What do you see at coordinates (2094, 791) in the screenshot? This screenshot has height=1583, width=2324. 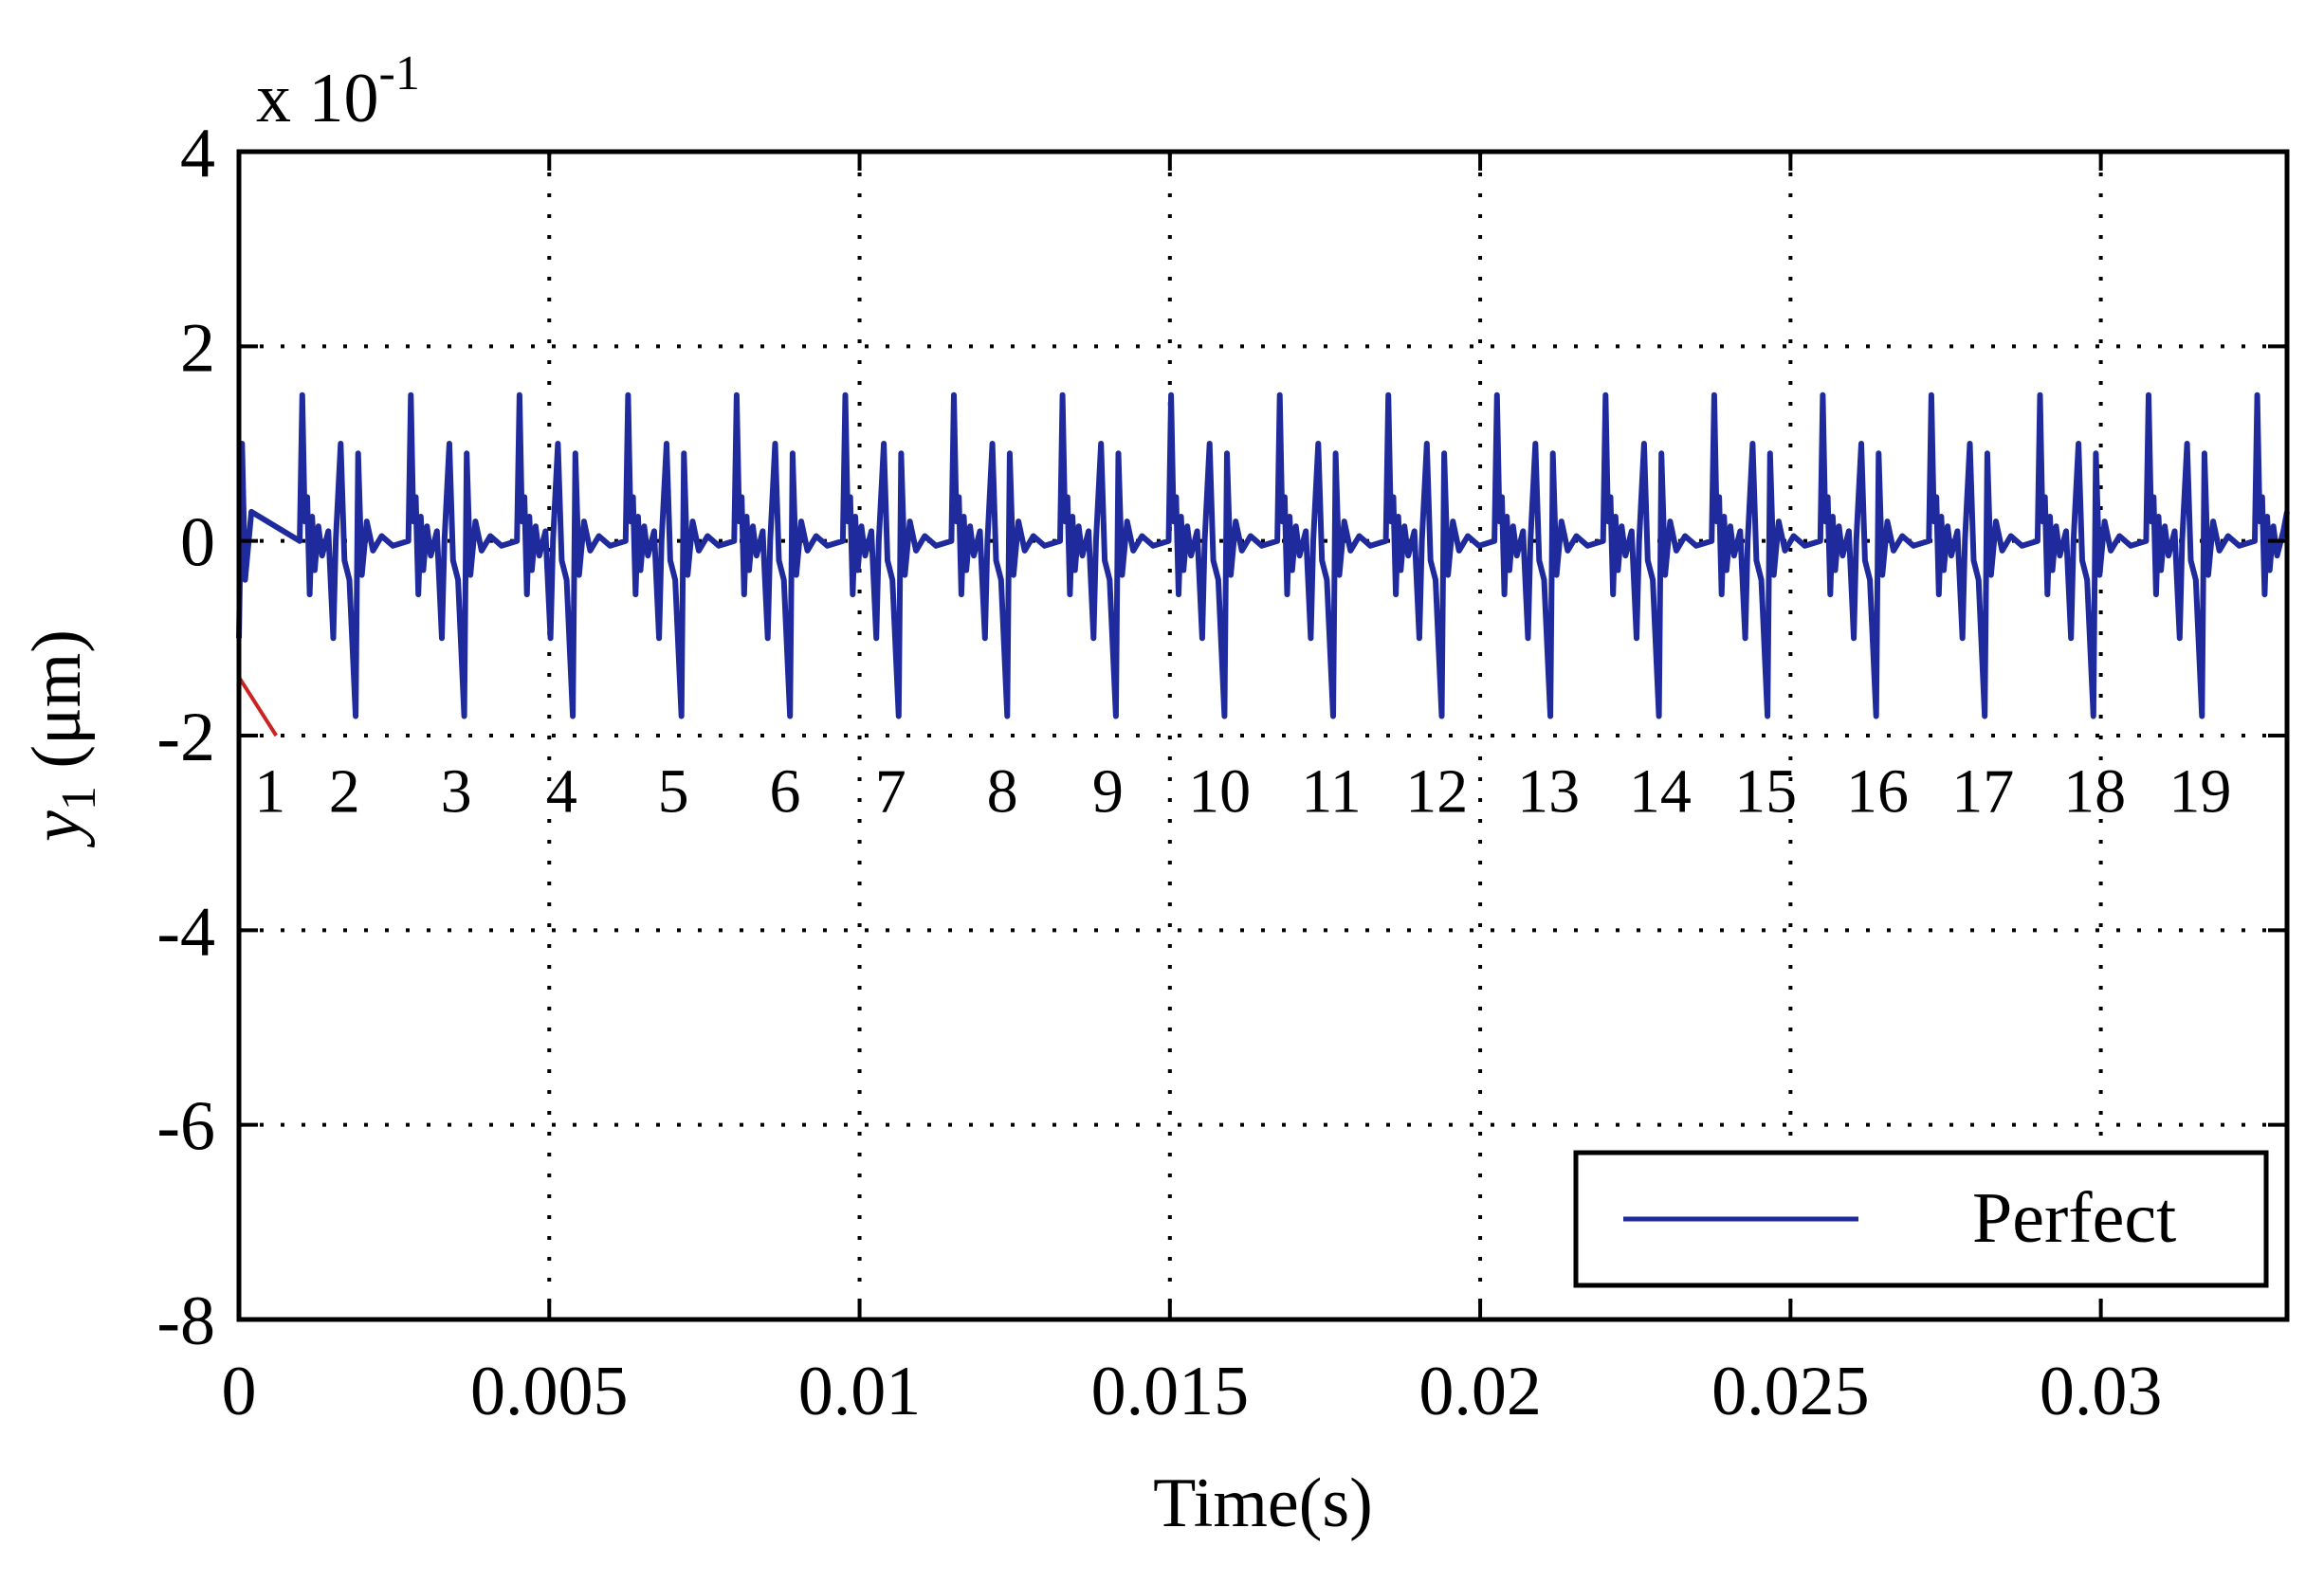 I see `pulse-label: 18` at bounding box center [2094, 791].